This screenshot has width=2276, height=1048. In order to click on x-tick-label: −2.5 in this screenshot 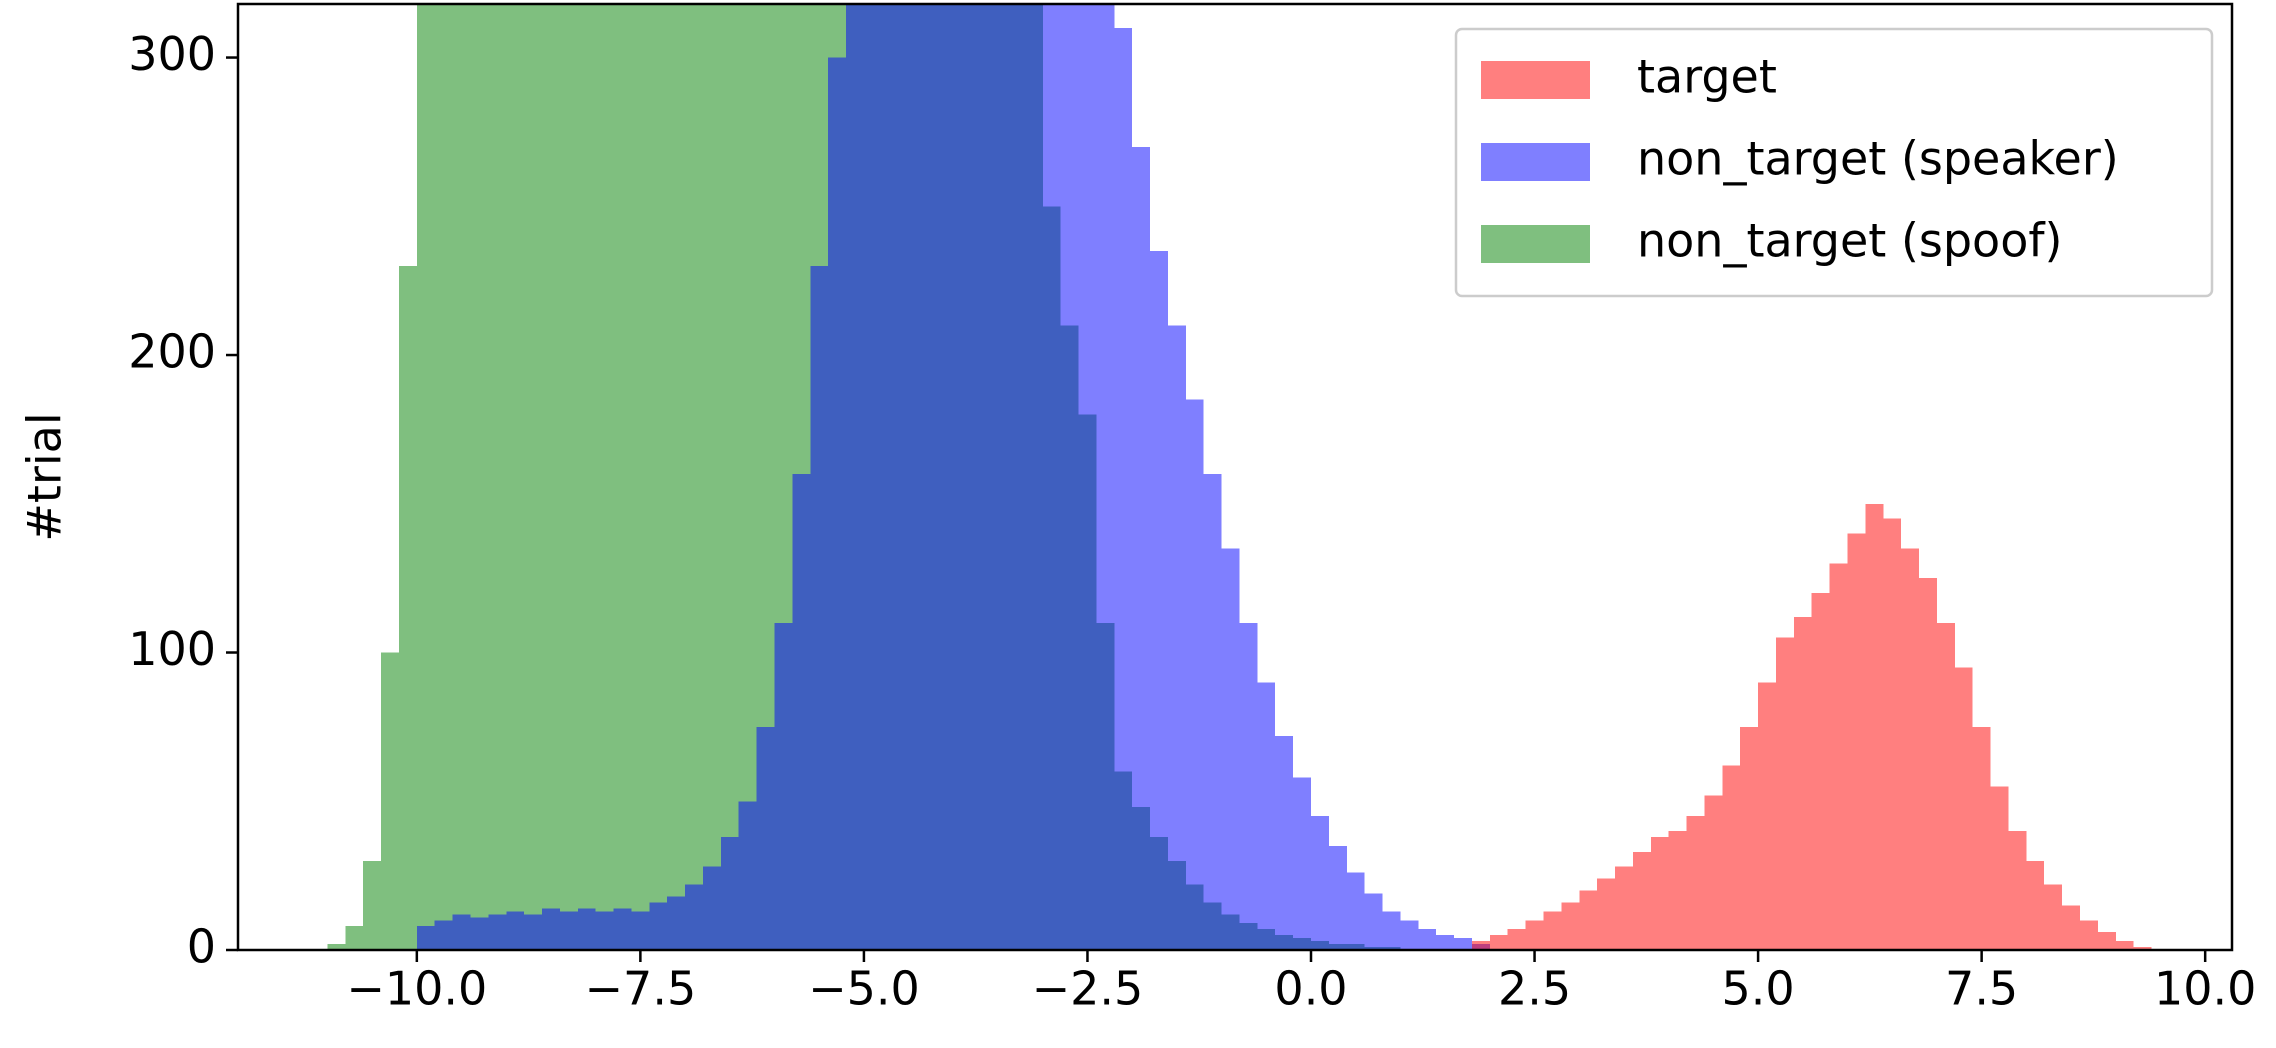, I will do `click(1088, 989)`.